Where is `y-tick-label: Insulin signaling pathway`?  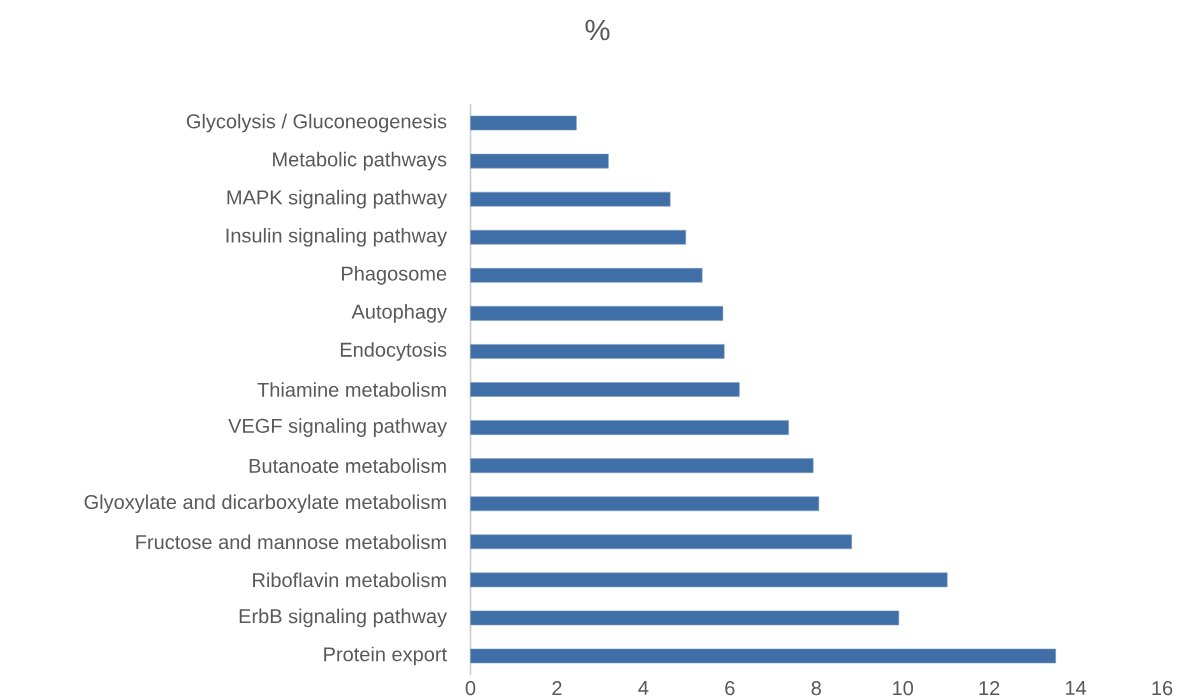 y-tick-label: Insulin signaling pathway is located at coordinates (337, 237).